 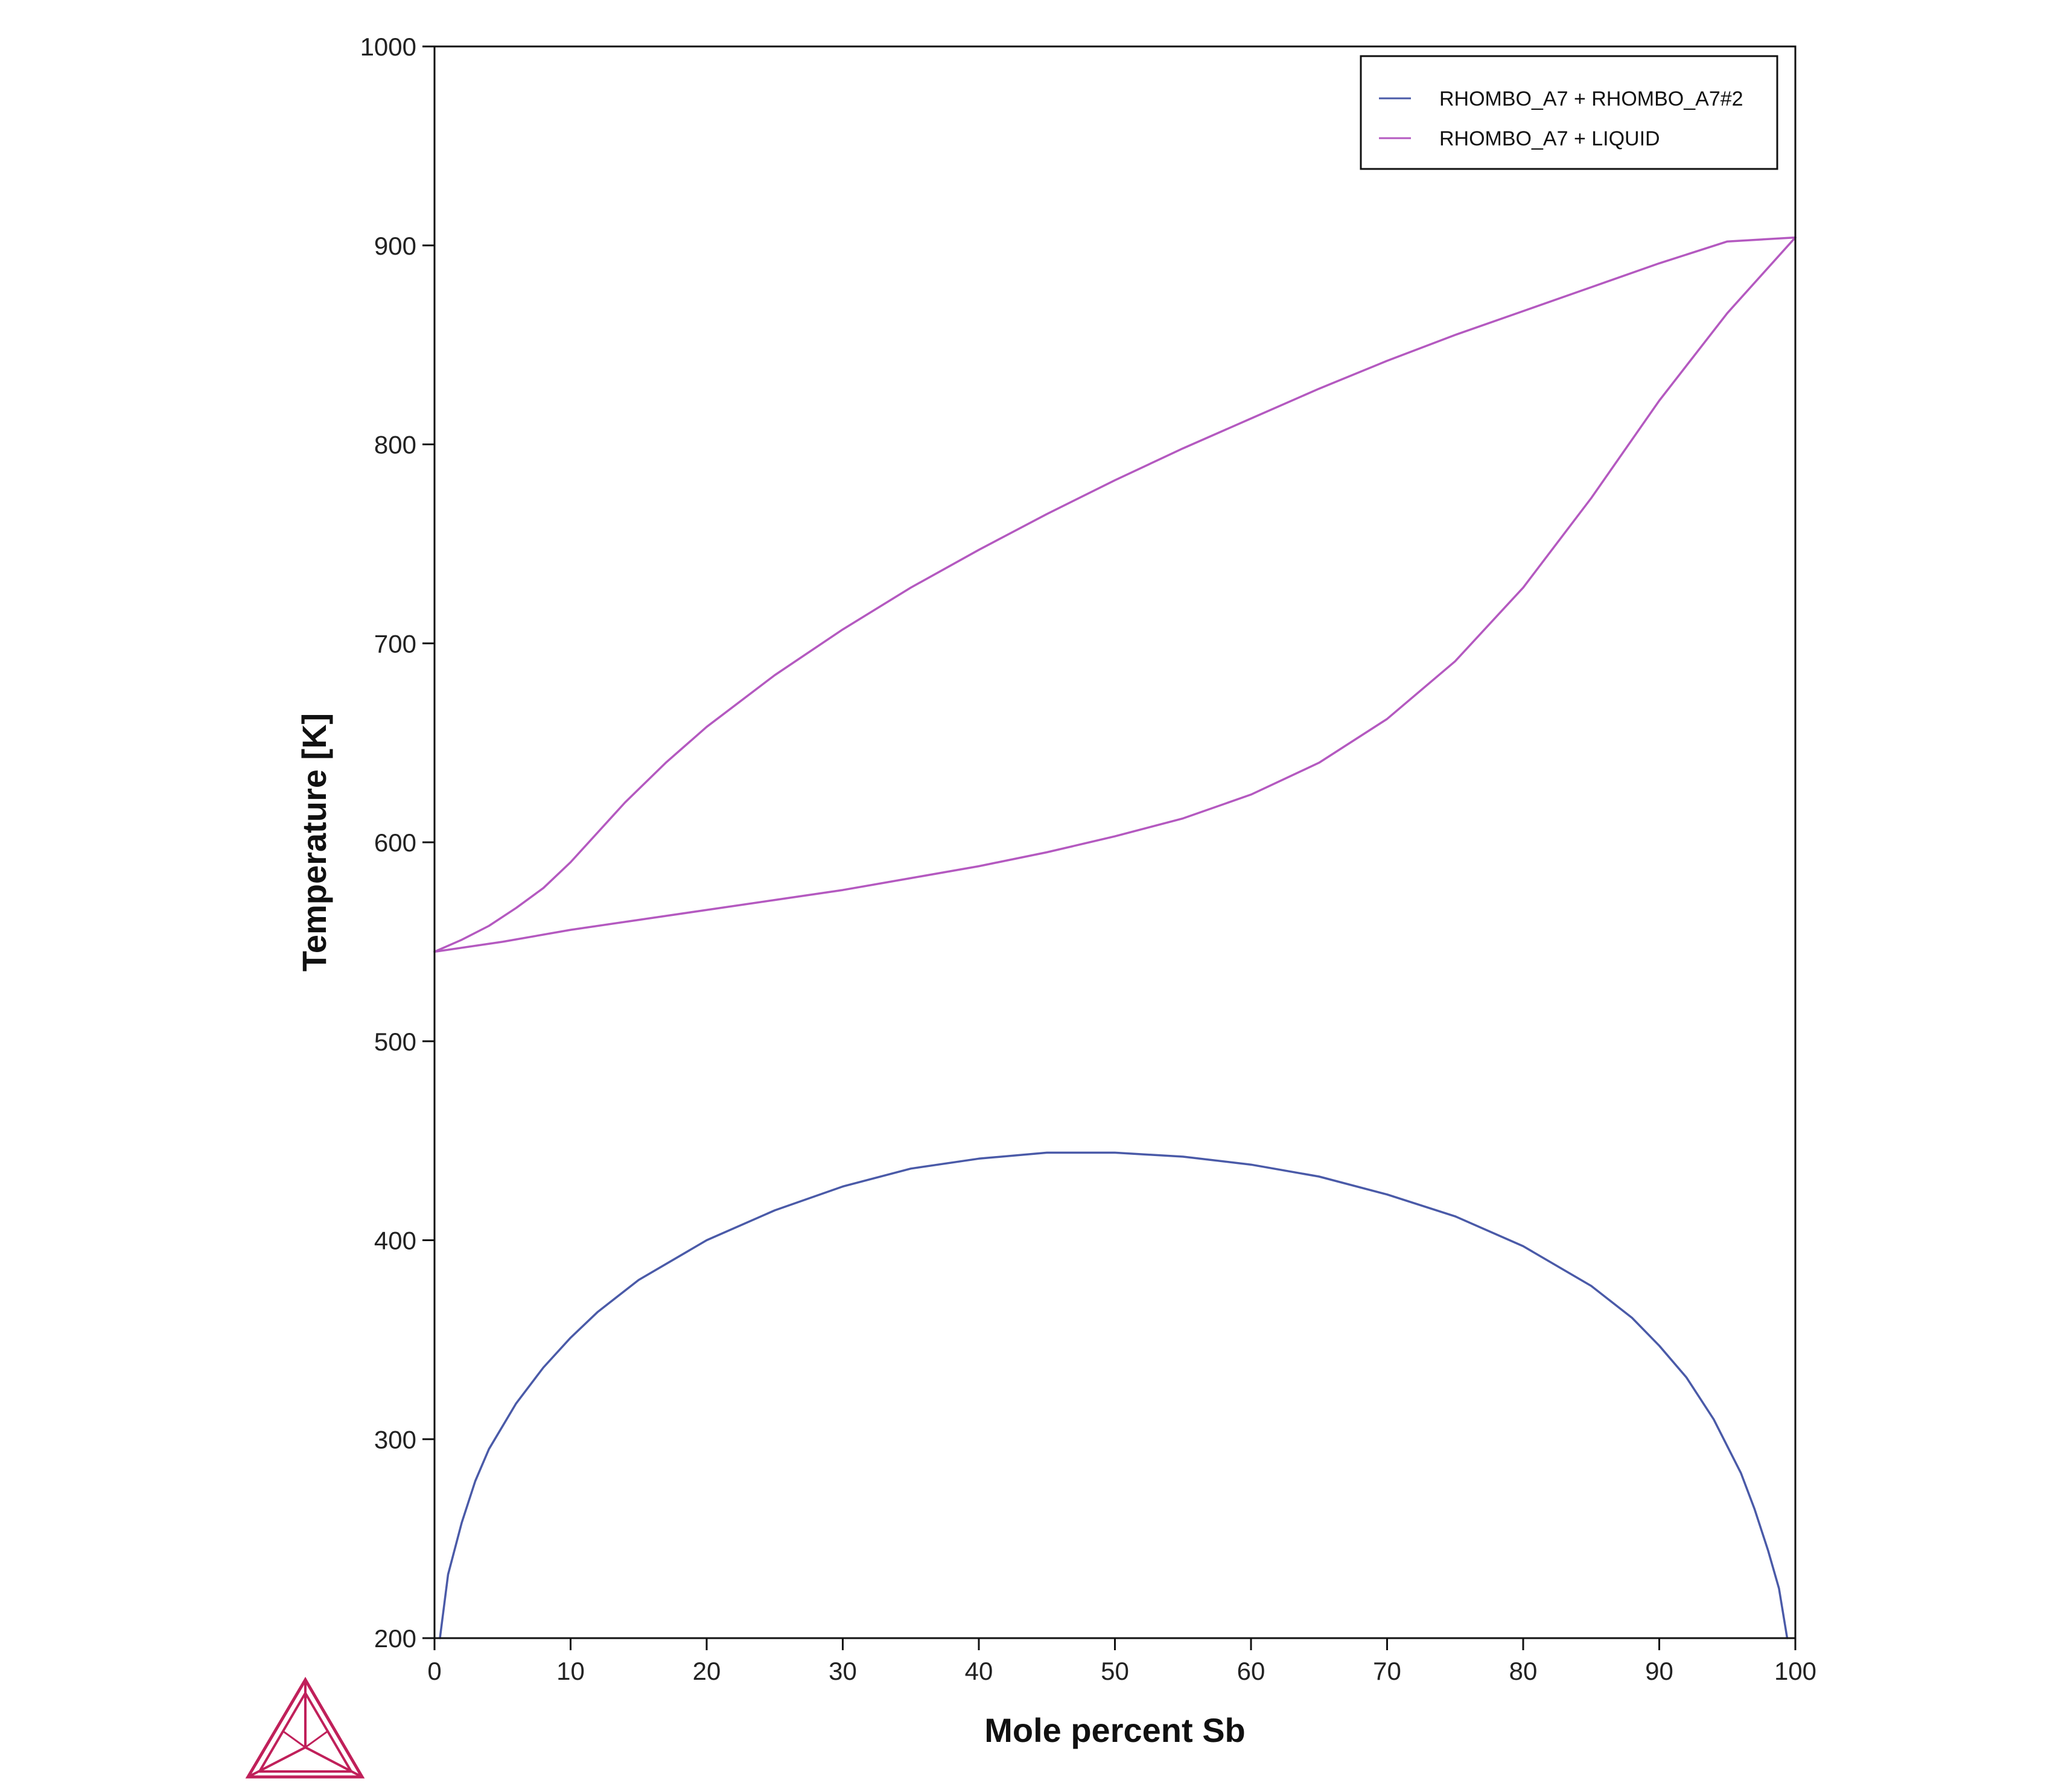 What do you see at coordinates (1795, 1671) in the screenshot?
I see `x-tick-label: 100` at bounding box center [1795, 1671].